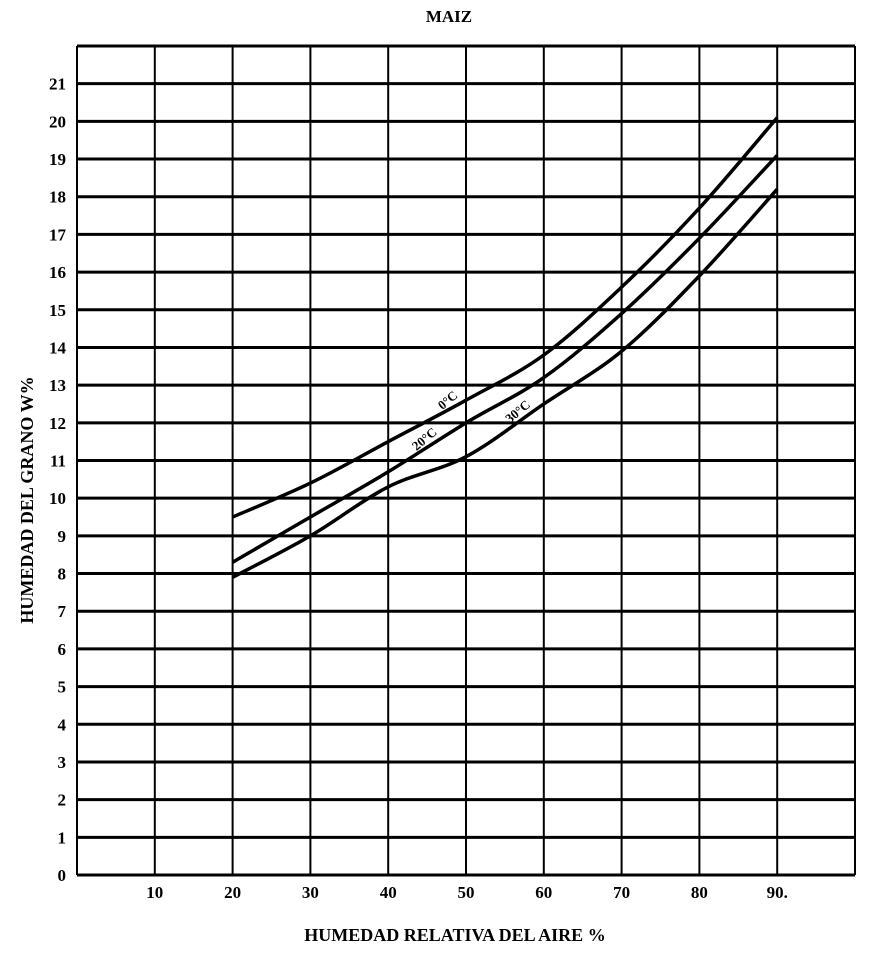 The width and height of the screenshot is (890, 964). I want to click on y-tick-label: 18, so click(57, 197).